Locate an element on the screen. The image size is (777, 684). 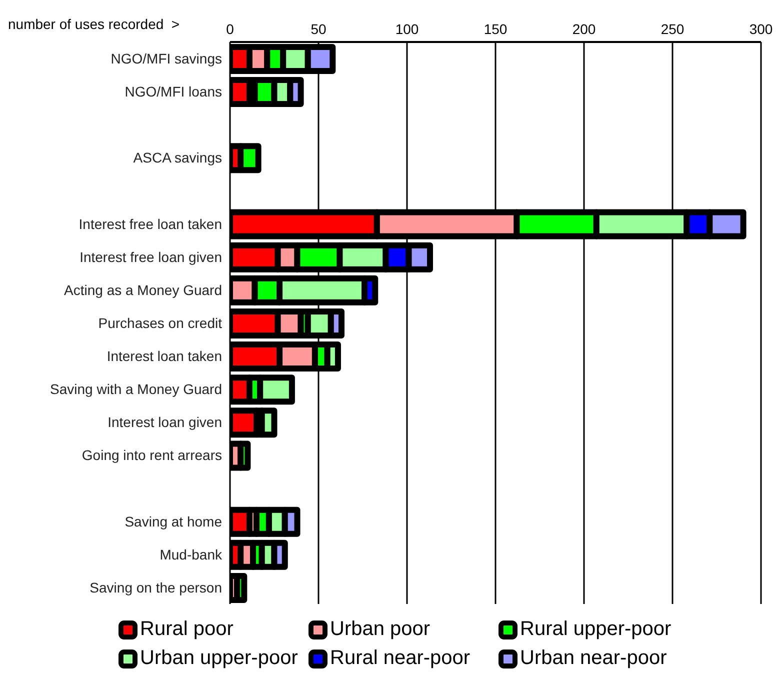
x-tick-label: 300 is located at coordinates (761, 29).